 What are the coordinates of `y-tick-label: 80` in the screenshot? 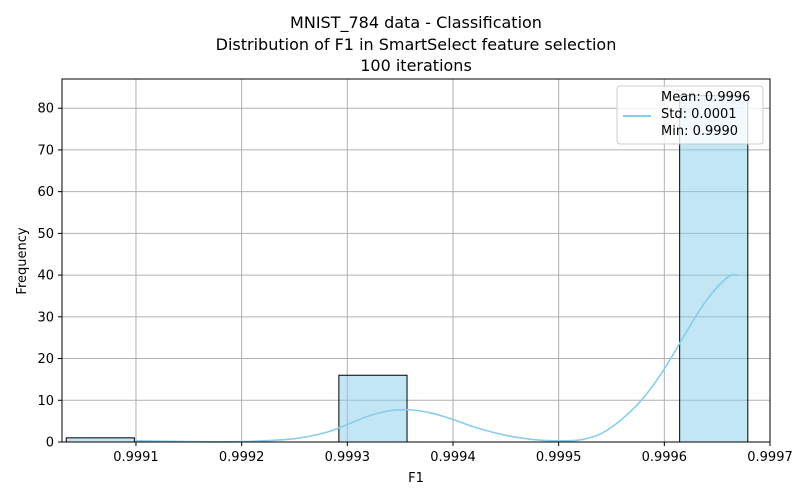 It's located at (45, 109).